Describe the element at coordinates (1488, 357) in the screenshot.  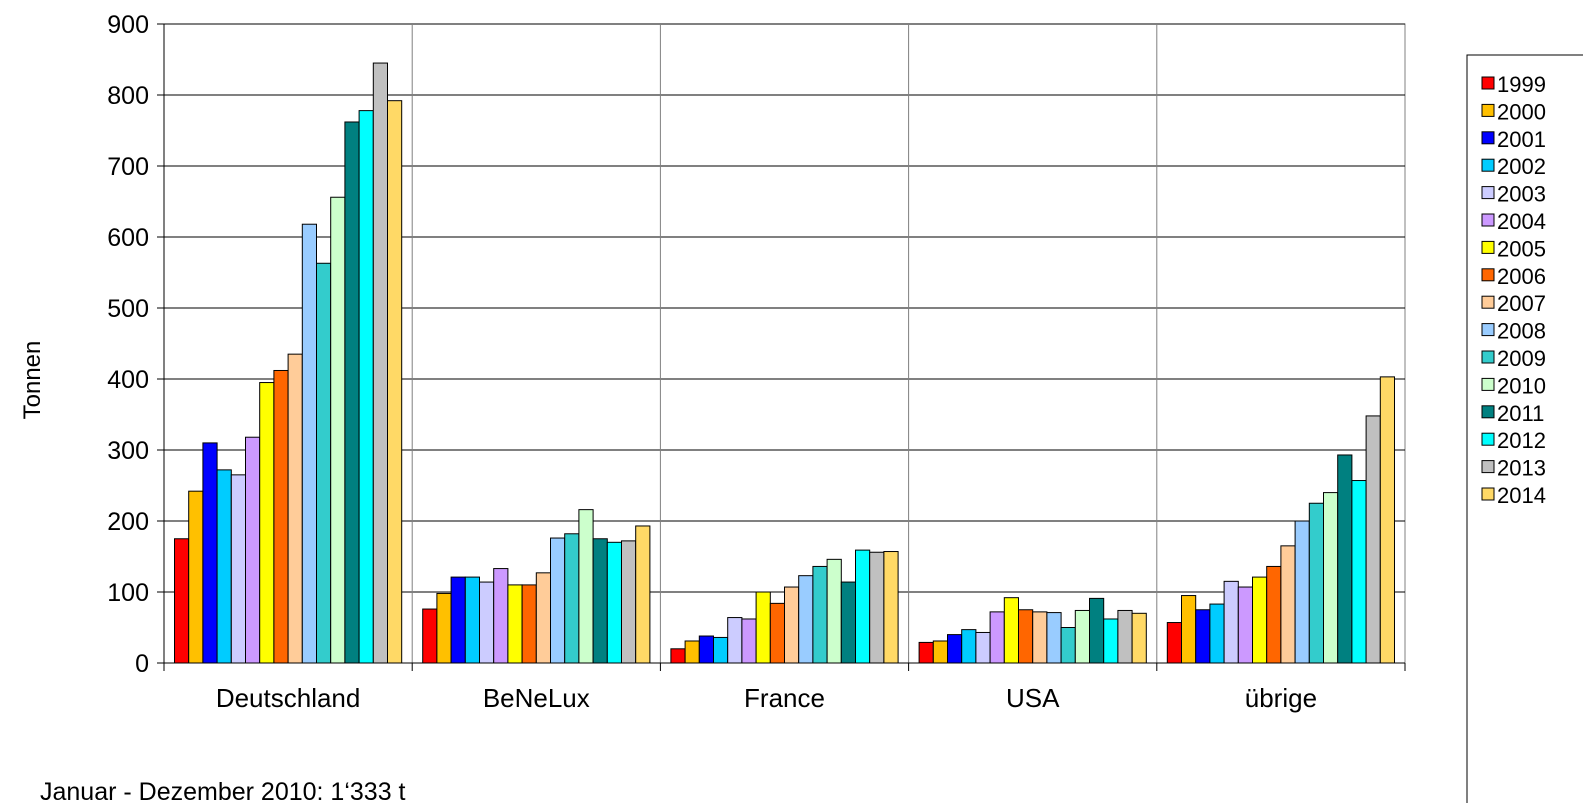
I see `legend-swatch-2009` at that location.